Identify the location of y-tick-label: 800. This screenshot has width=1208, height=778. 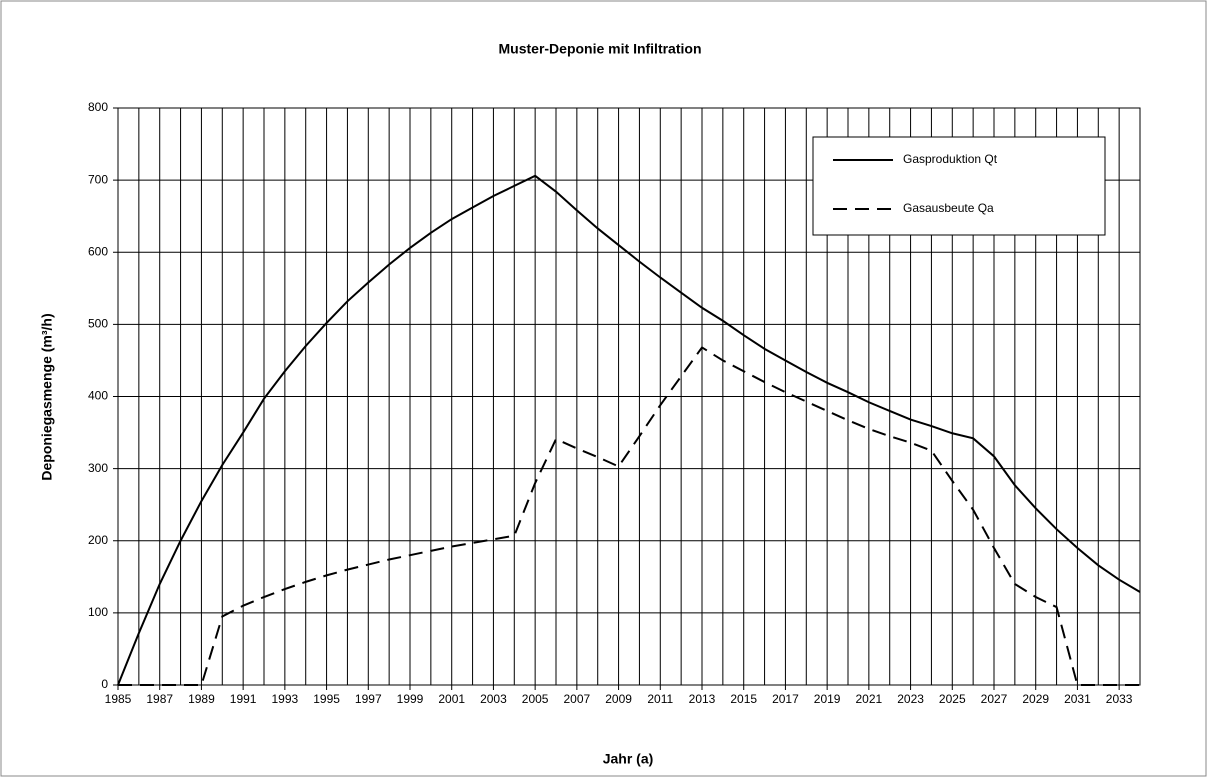
(98, 107).